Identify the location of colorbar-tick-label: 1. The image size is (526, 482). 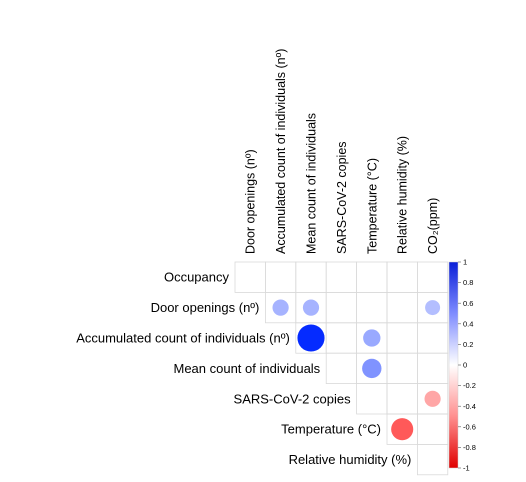
(465, 262).